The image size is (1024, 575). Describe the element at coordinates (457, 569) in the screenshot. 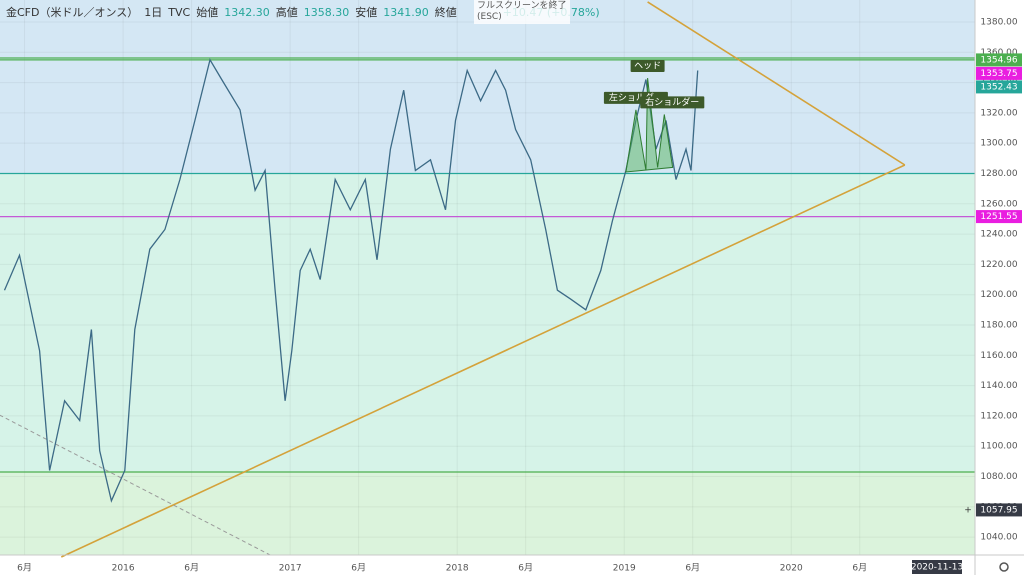

I see `x-tick-label: 2018` at that location.